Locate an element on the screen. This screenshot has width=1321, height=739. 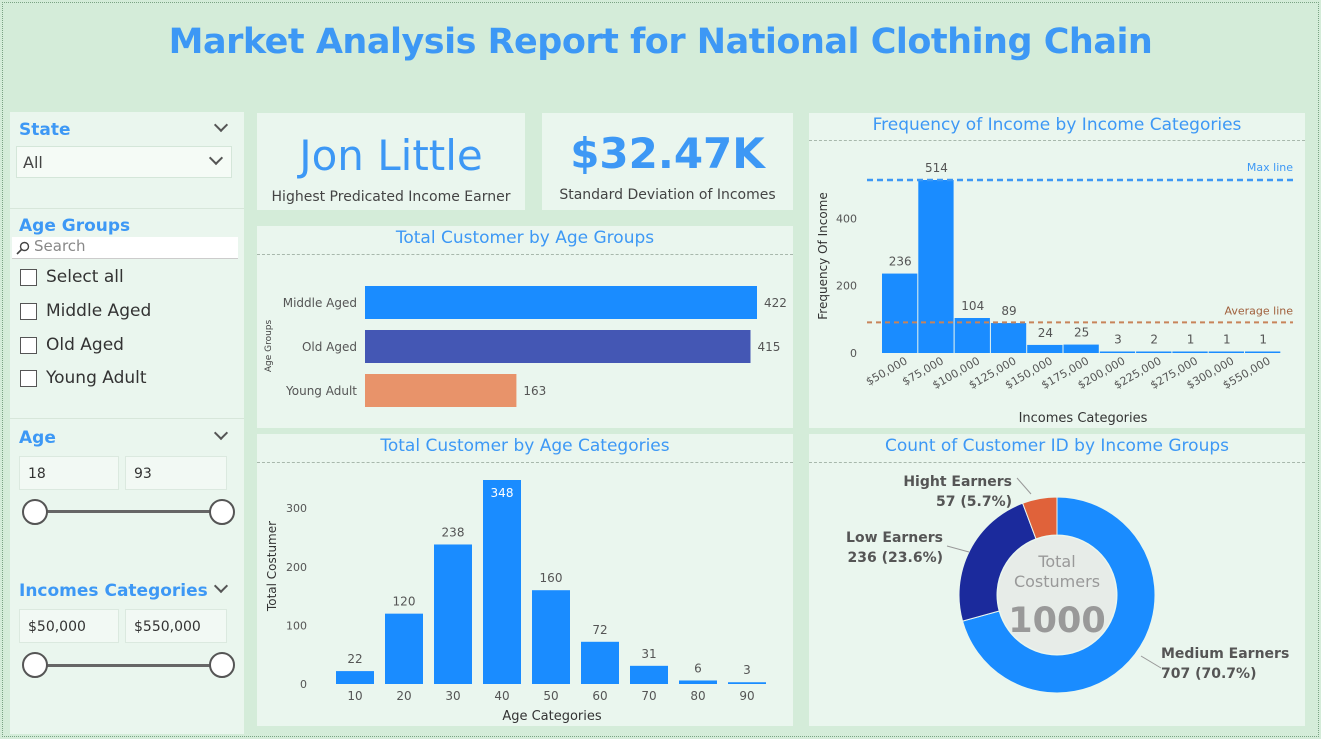
x-tick-label: 40 is located at coordinates (501, 696).